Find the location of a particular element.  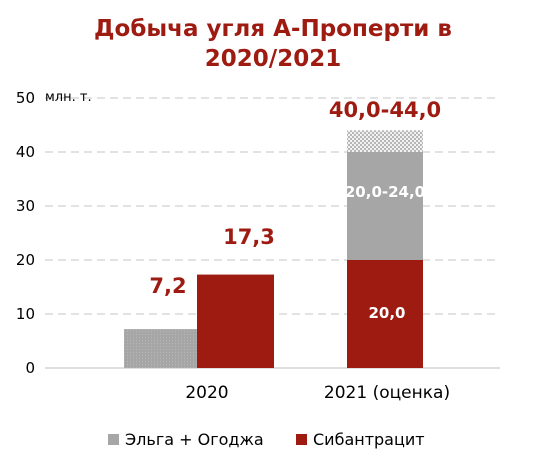

label-sibantracit-2020: 17,3 is located at coordinates (249, 237).